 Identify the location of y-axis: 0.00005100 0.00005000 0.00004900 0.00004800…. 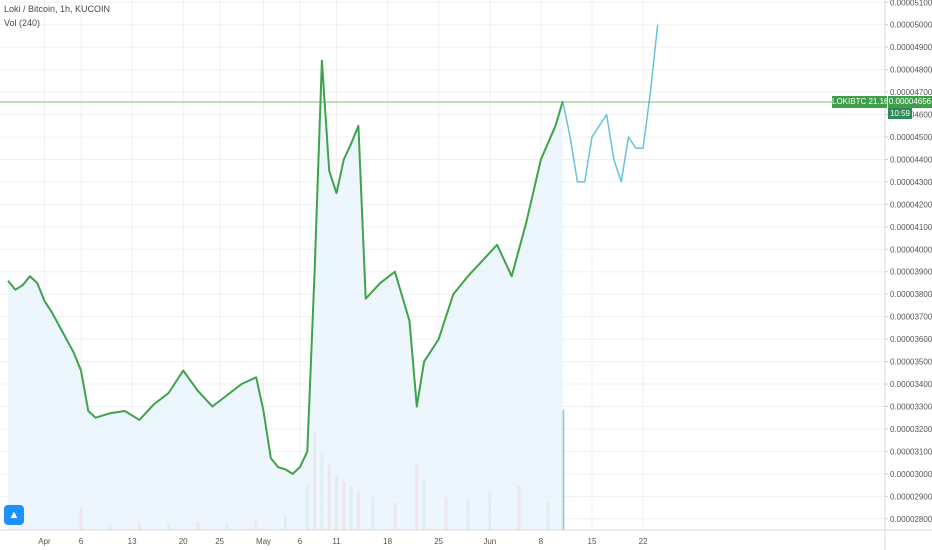
(908, 275).